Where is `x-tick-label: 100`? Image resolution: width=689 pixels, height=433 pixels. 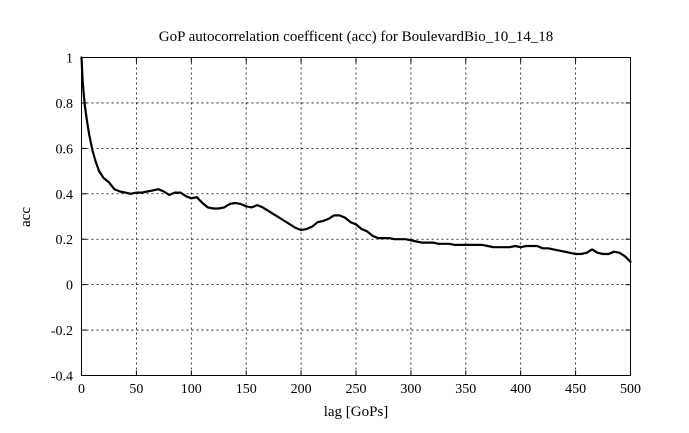 x-tick-label: 100 is located at coordinates (191, 389).